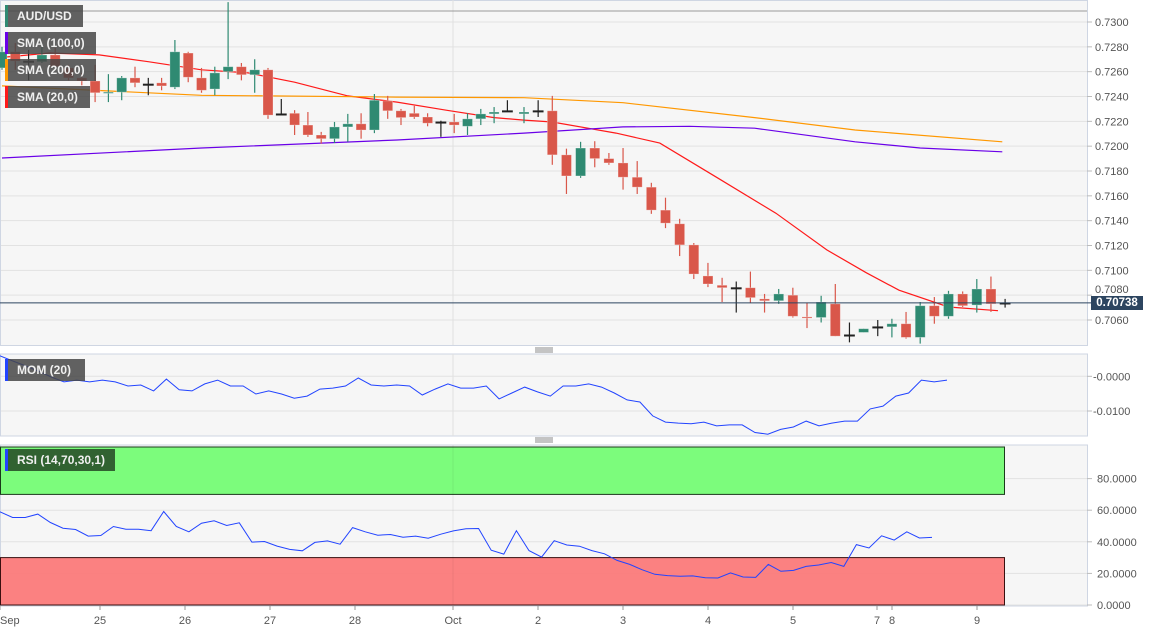  Describe the element at coordinates (1112, 23) in the screenshot. I see `price-tick-label: 0.7300` at that location.